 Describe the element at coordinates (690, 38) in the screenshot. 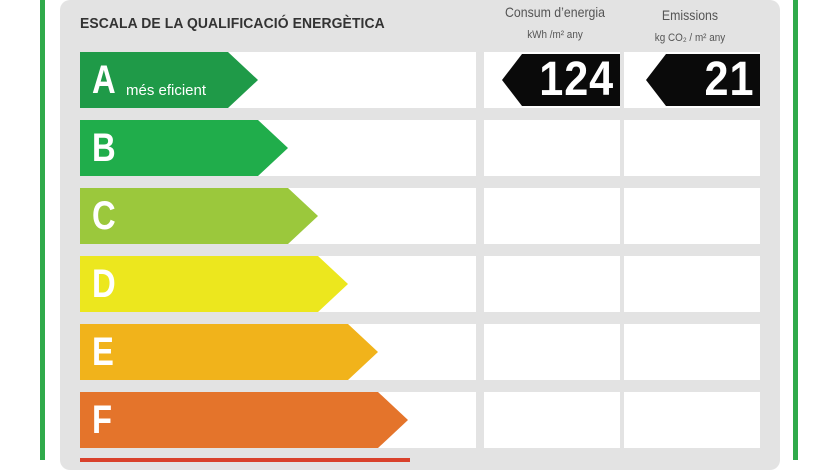

I see `emissions-unit: kg CO₂ / m² any` at that location.